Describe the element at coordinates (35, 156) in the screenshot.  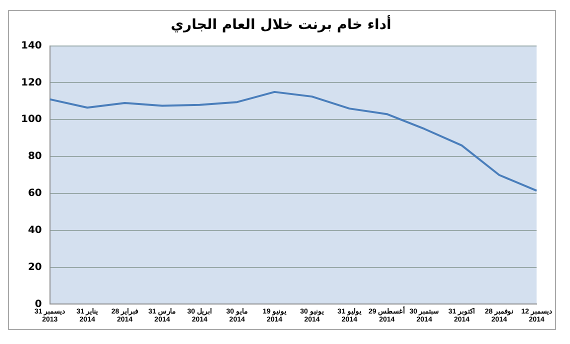
I see `y-tick-label: 80` at that location.